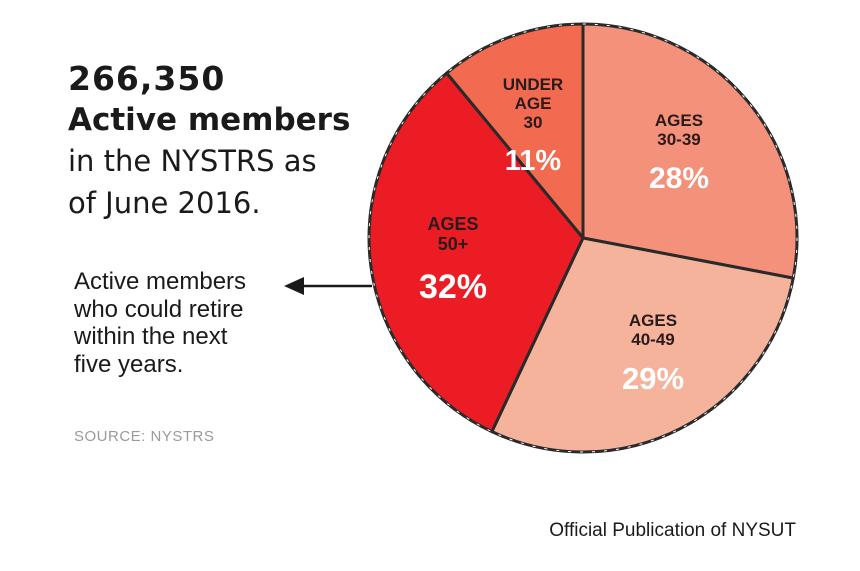 Image resolution: width=860 pixels, height=571 pixels. I want to click on publication-credit: Official Publication of NYSUT, so click(672, 530).